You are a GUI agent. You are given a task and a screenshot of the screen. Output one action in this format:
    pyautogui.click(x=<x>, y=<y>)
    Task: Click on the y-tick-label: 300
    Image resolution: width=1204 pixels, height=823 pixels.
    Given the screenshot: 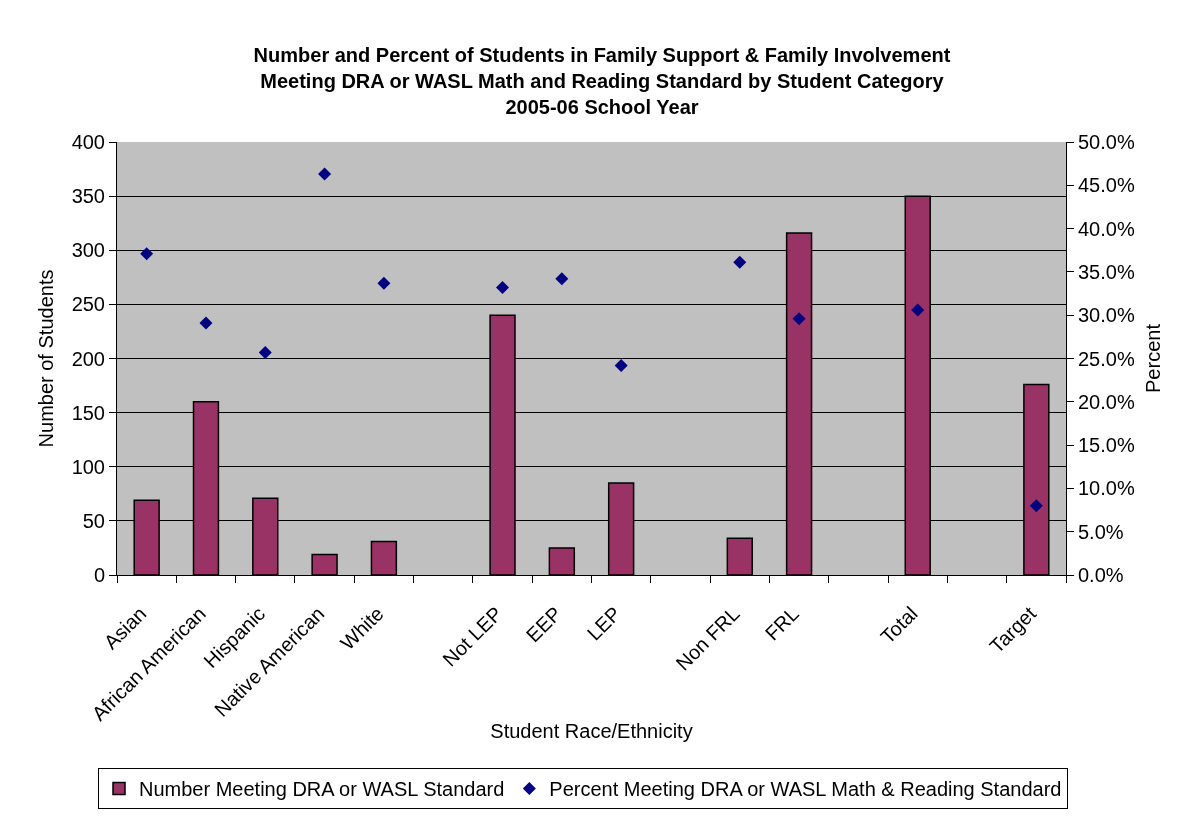 What is the action you would take?
    pyautogui.click(x=88, y=250)
    